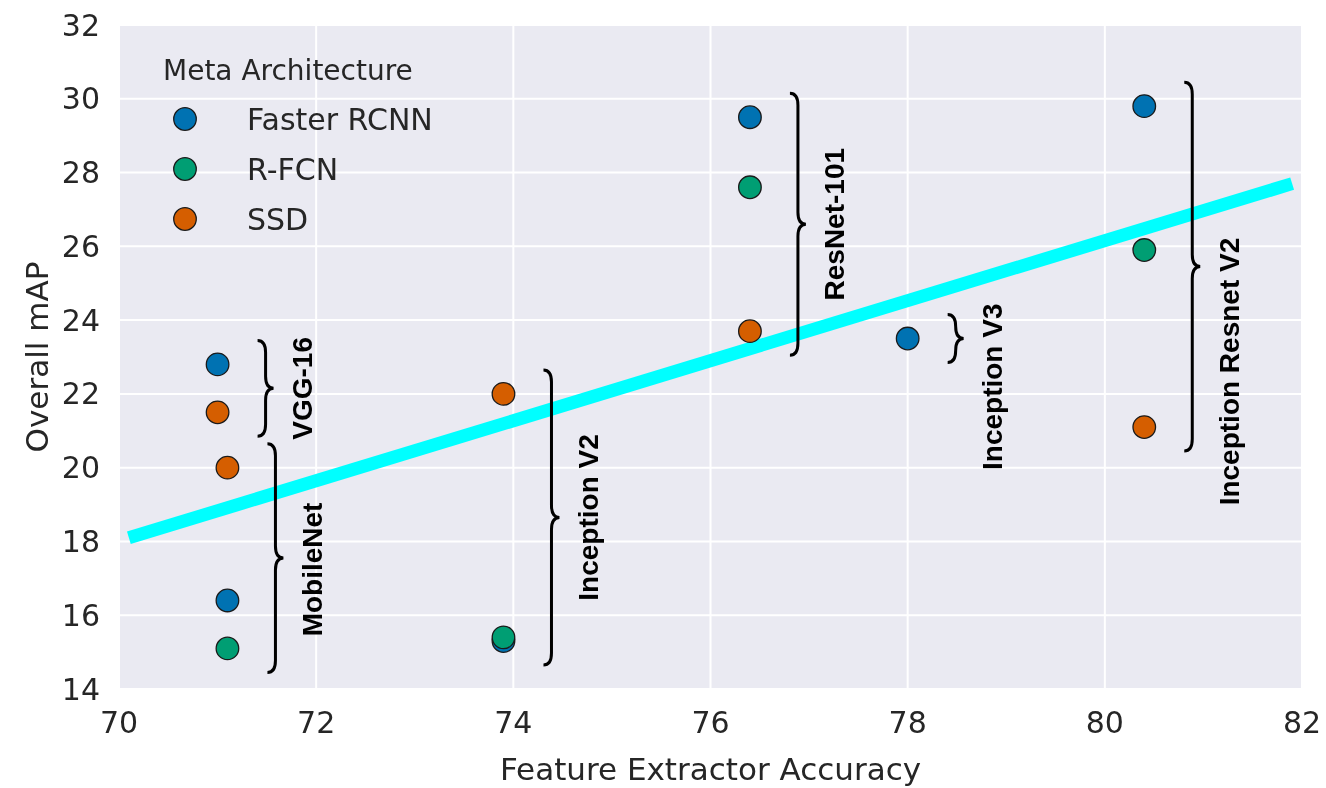 The height and width of the screenshot is (788, 1326). Describe the element at coordinates (80, 541) in the screenshot. I see `y-tick-label: 18` at that location.